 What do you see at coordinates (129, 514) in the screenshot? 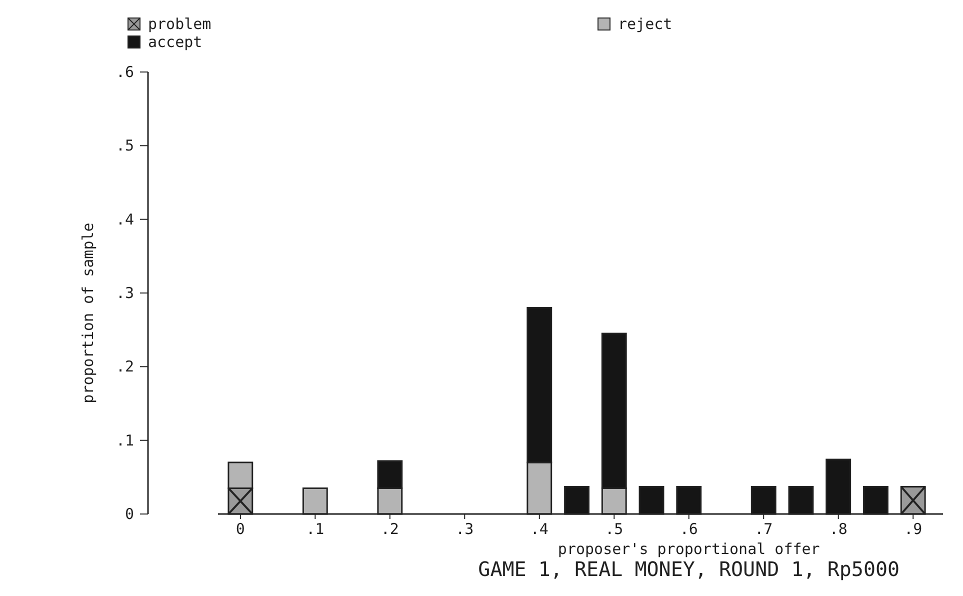
I see `y-tick-label: 0` at bounding box center [129, 514].